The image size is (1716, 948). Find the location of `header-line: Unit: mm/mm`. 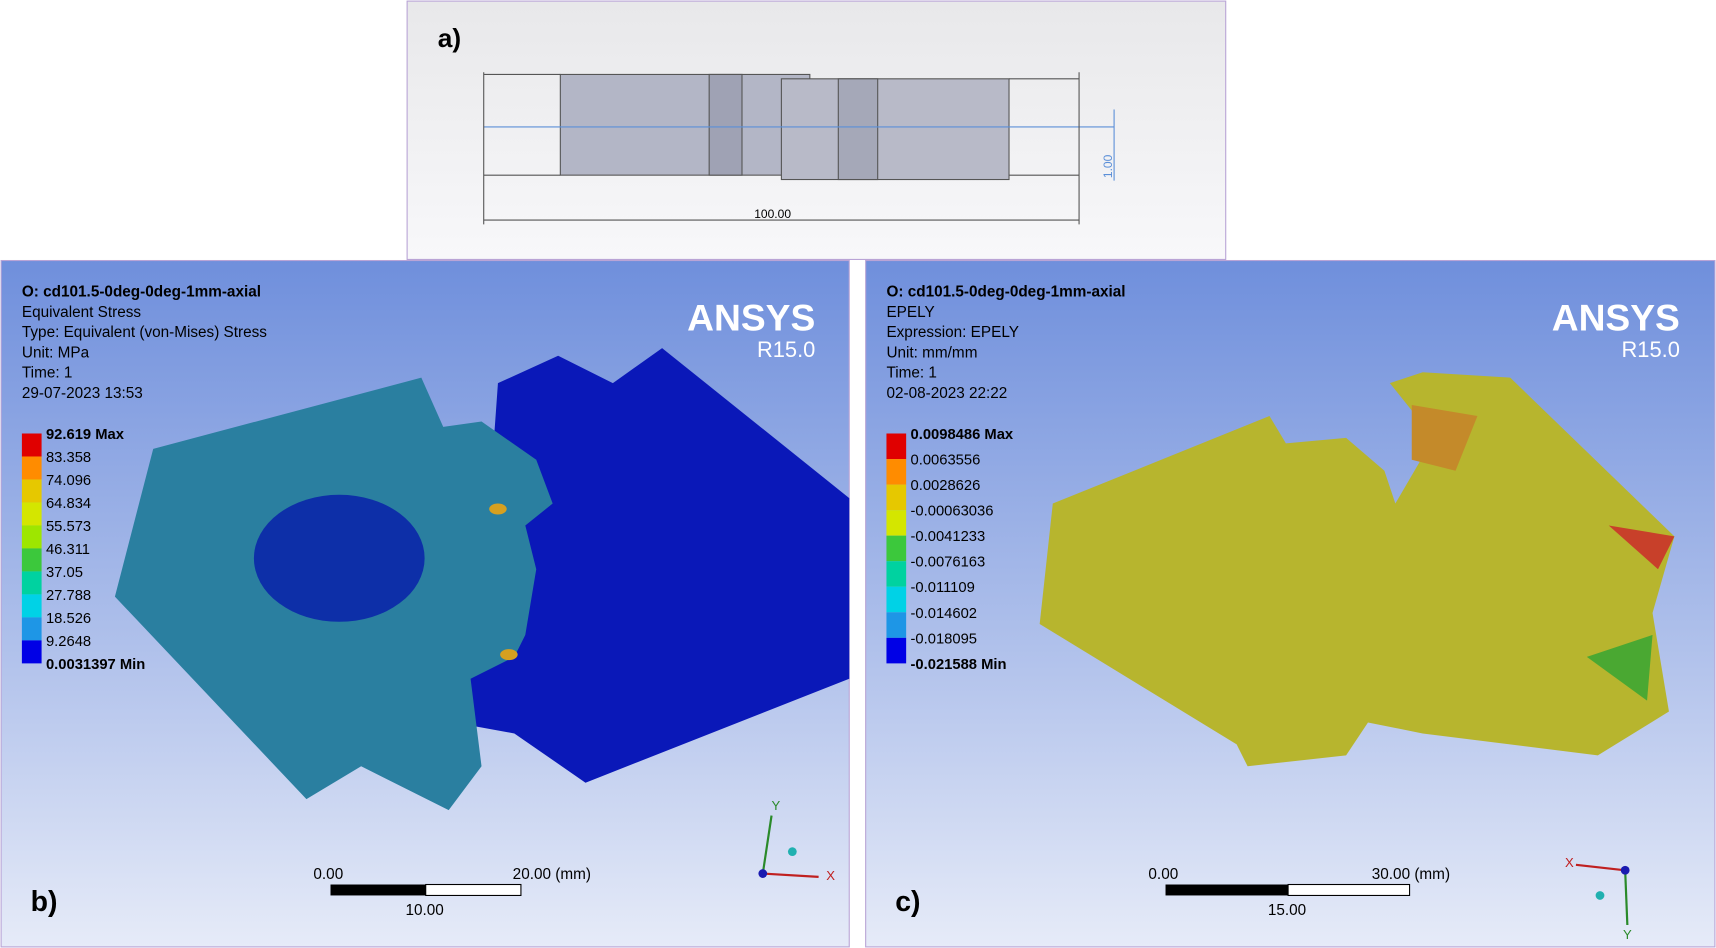

header-line: Unit: mm/mm is located at coordinates (931, 352).